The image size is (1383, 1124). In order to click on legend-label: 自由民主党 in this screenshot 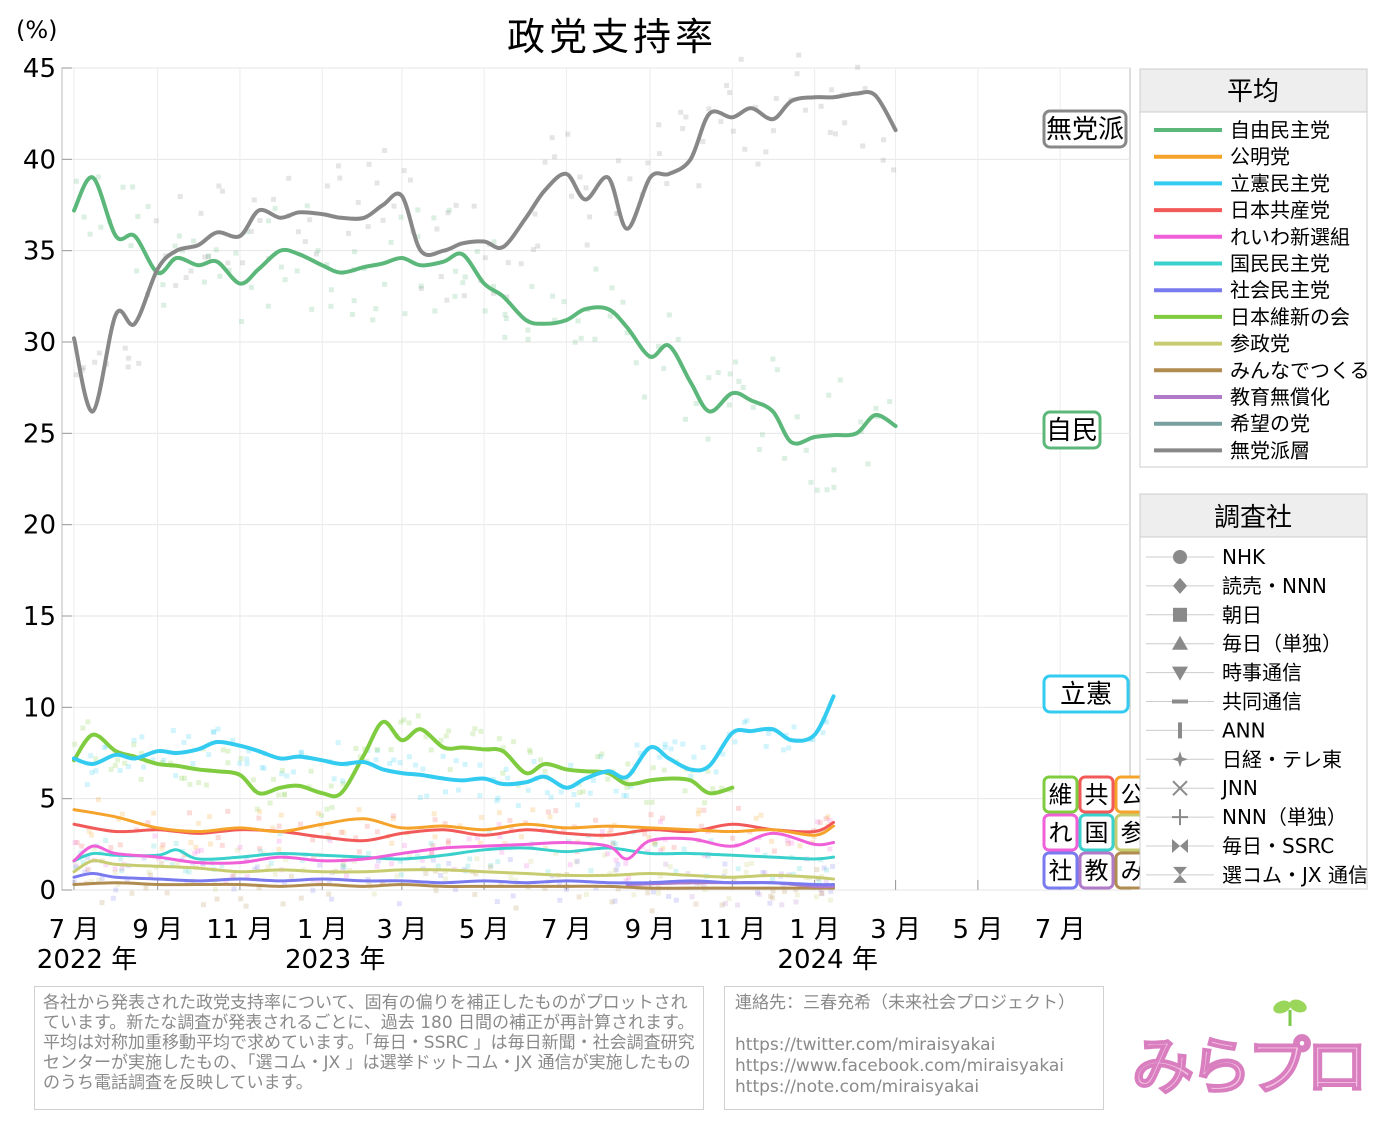, I will do `click(1280, 130)`.